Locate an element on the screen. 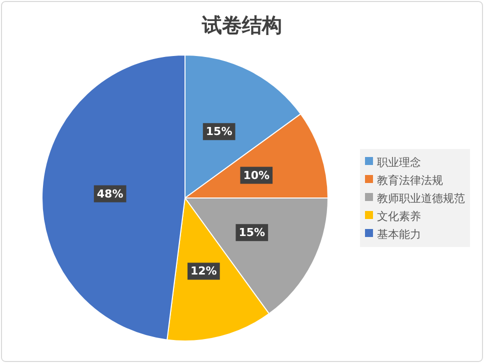 The height and width of the screenshot is (363, 484). data-label: 12% is located at coordinates (203, 271).